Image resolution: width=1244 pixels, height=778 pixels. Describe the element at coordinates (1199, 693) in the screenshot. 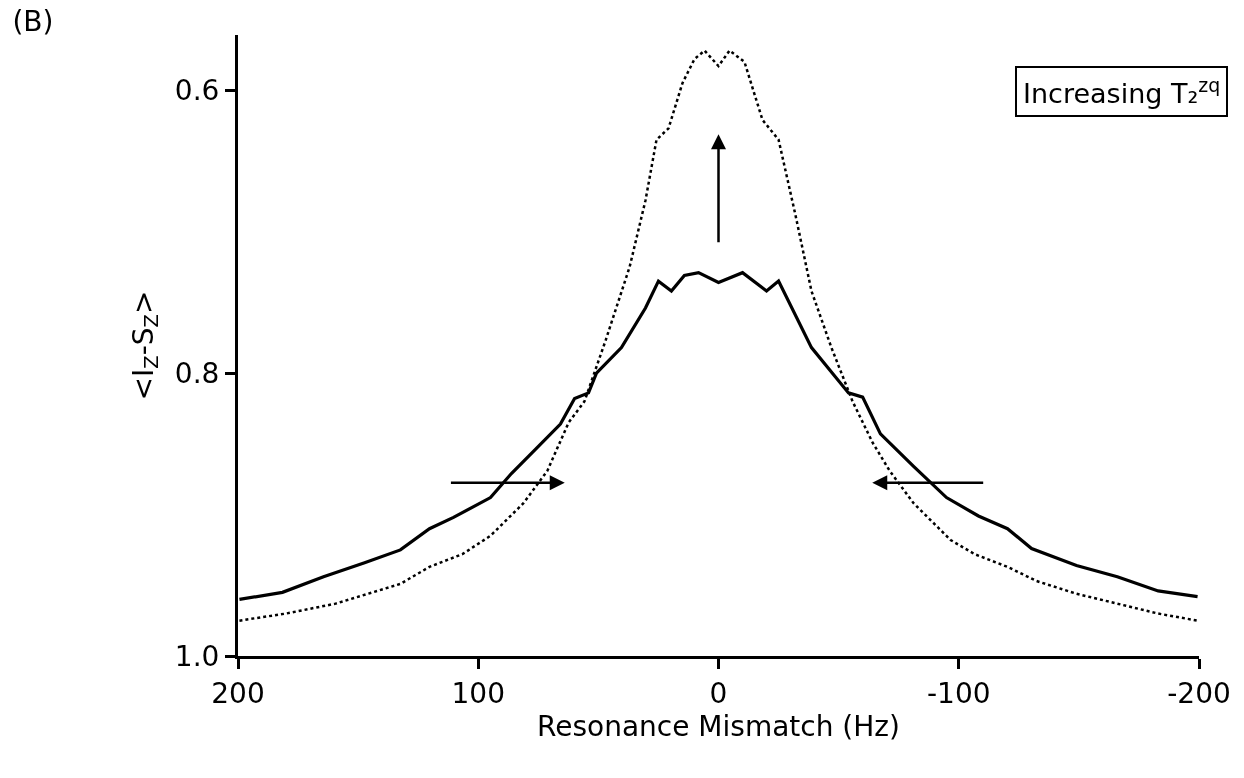

I see `x-tick-label: -200` at that location.